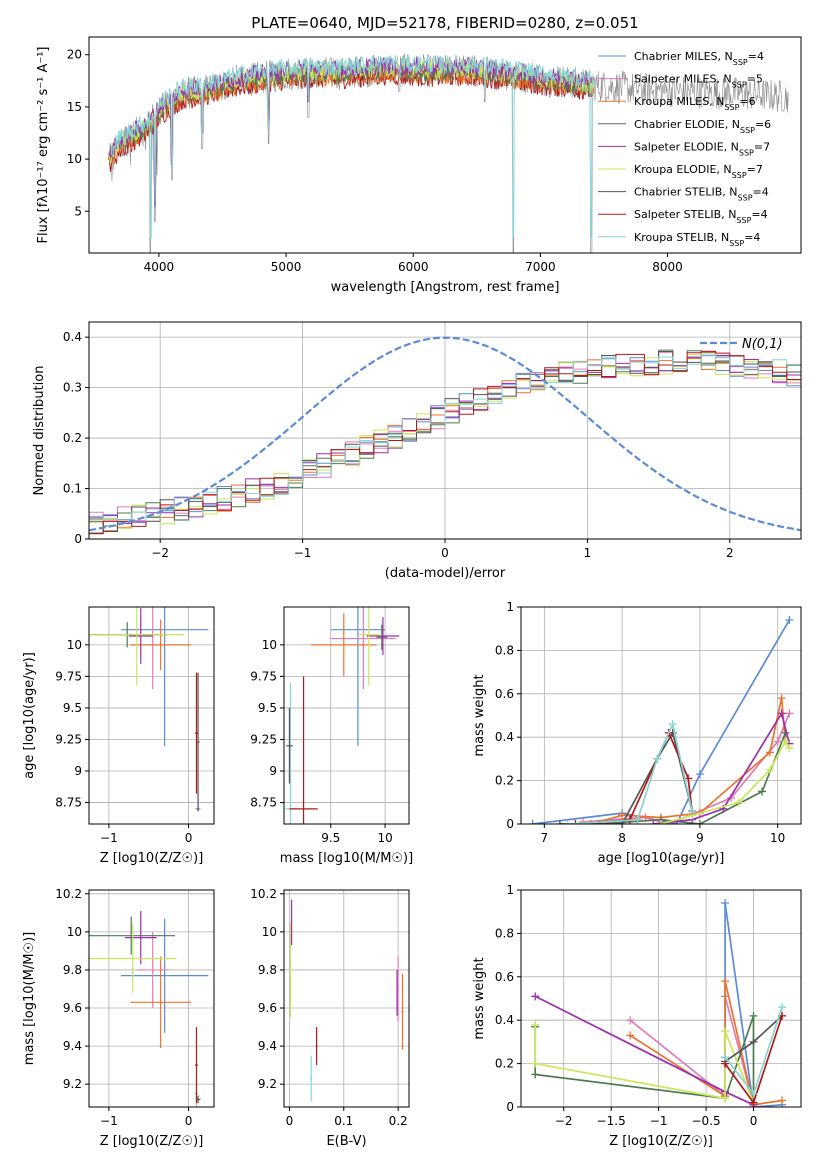  Describe the element at coordinates (330, 838) in the screenshot. I see `x-tick-label: 9.5` at that location.